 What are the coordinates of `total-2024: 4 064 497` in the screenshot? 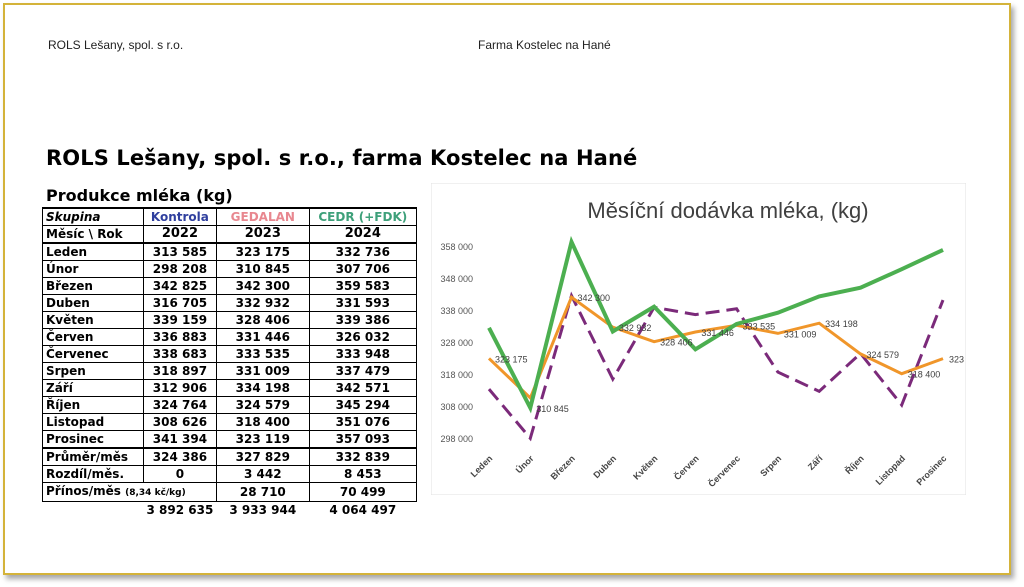 It's located at (363, 510).